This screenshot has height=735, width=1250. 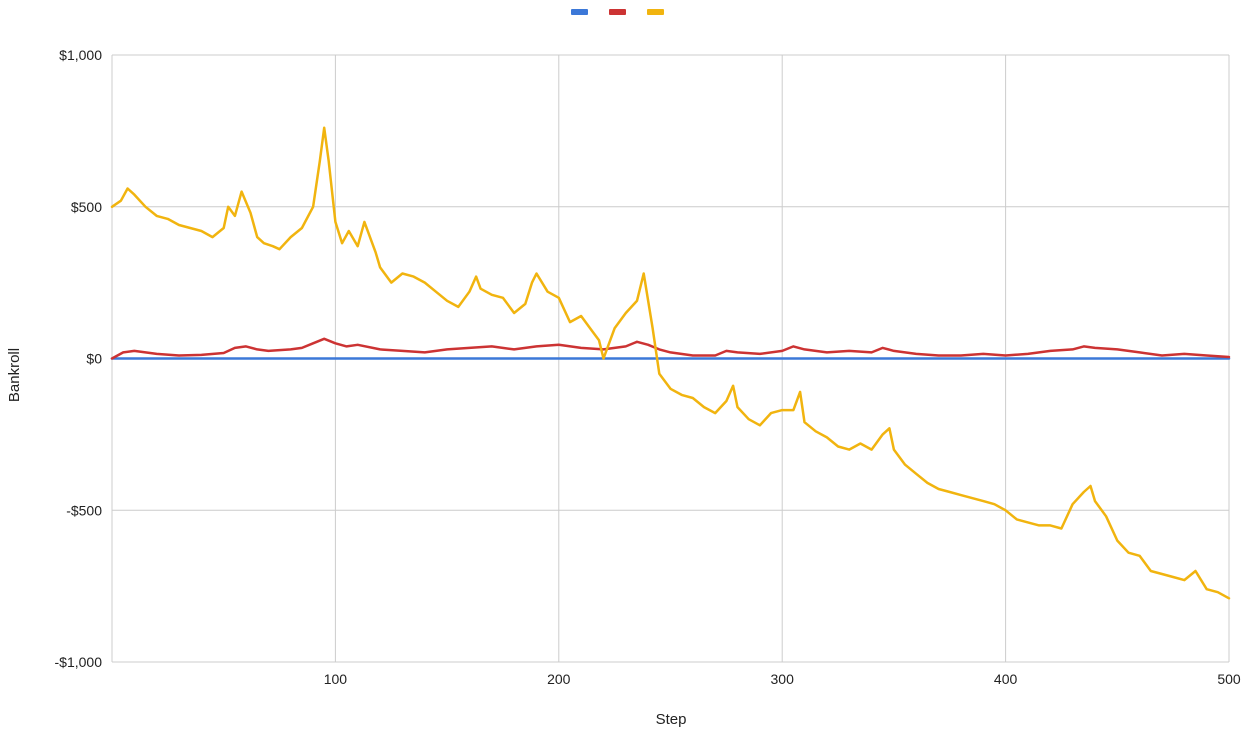 What do you see at coordinates (94, 359) in the screenshot?
I see `y-tick-label: $0` at bounding box center [94, 359].